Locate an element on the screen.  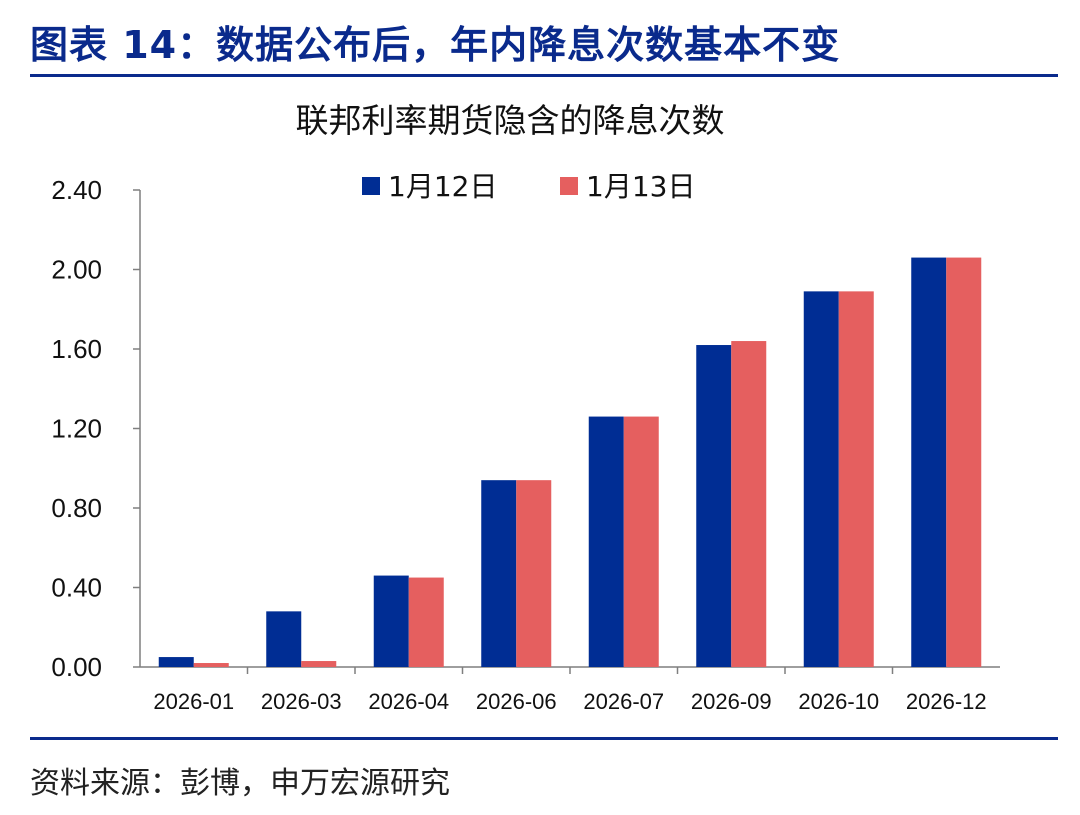
y-tick-label: 1.60 is located at coordinates (76, 349).